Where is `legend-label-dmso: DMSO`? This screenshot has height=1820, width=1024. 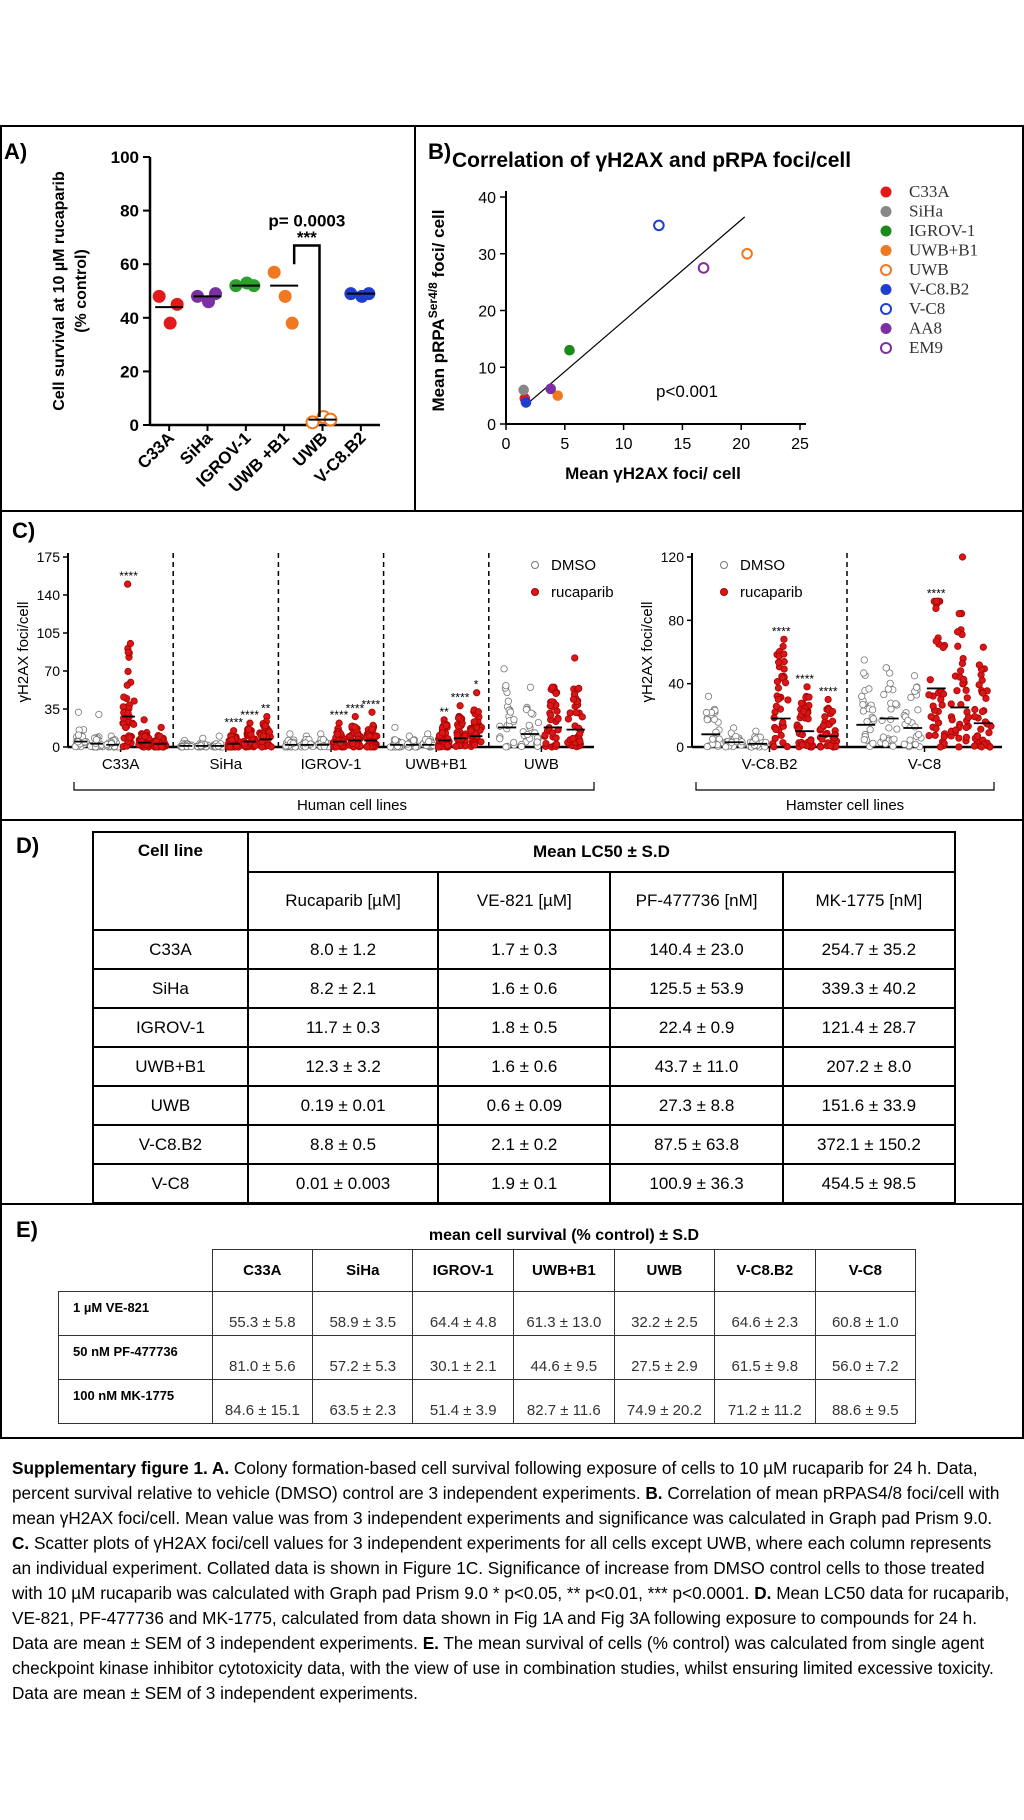
legend-label-dmso: DMSO is located at coordinates (762, 565).